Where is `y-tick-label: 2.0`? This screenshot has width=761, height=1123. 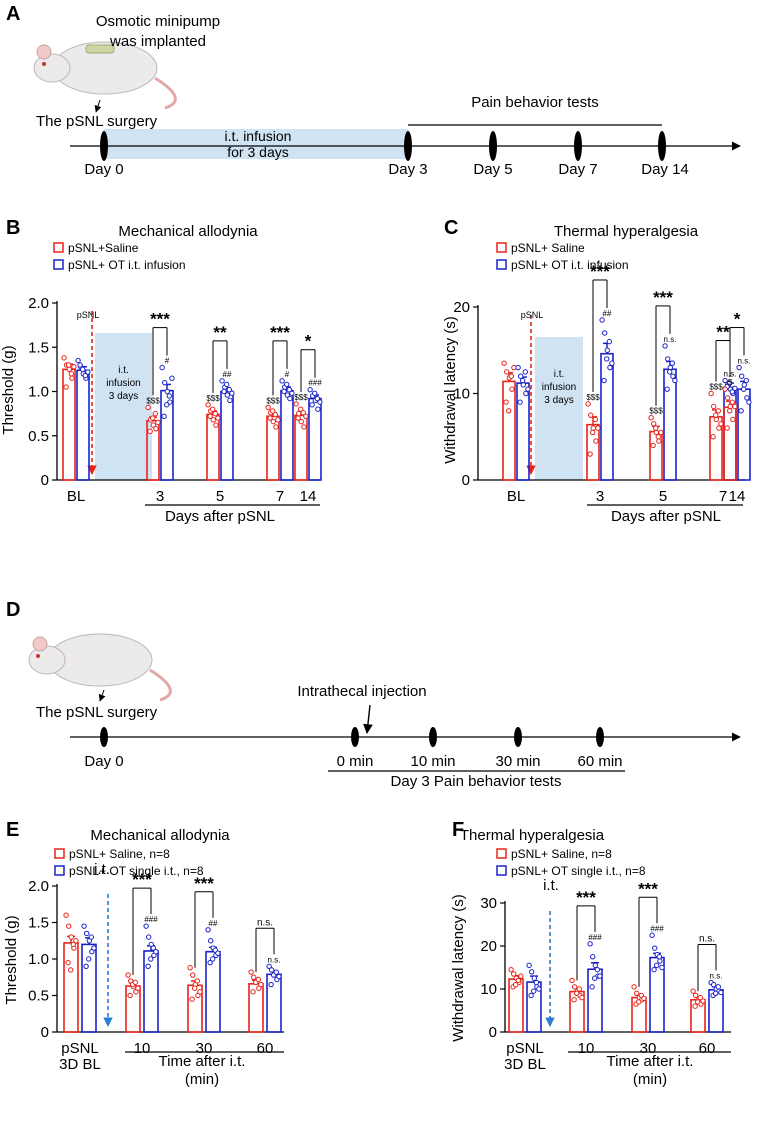
y-tick-label: 2.0 is located at coordinates (38, 886).